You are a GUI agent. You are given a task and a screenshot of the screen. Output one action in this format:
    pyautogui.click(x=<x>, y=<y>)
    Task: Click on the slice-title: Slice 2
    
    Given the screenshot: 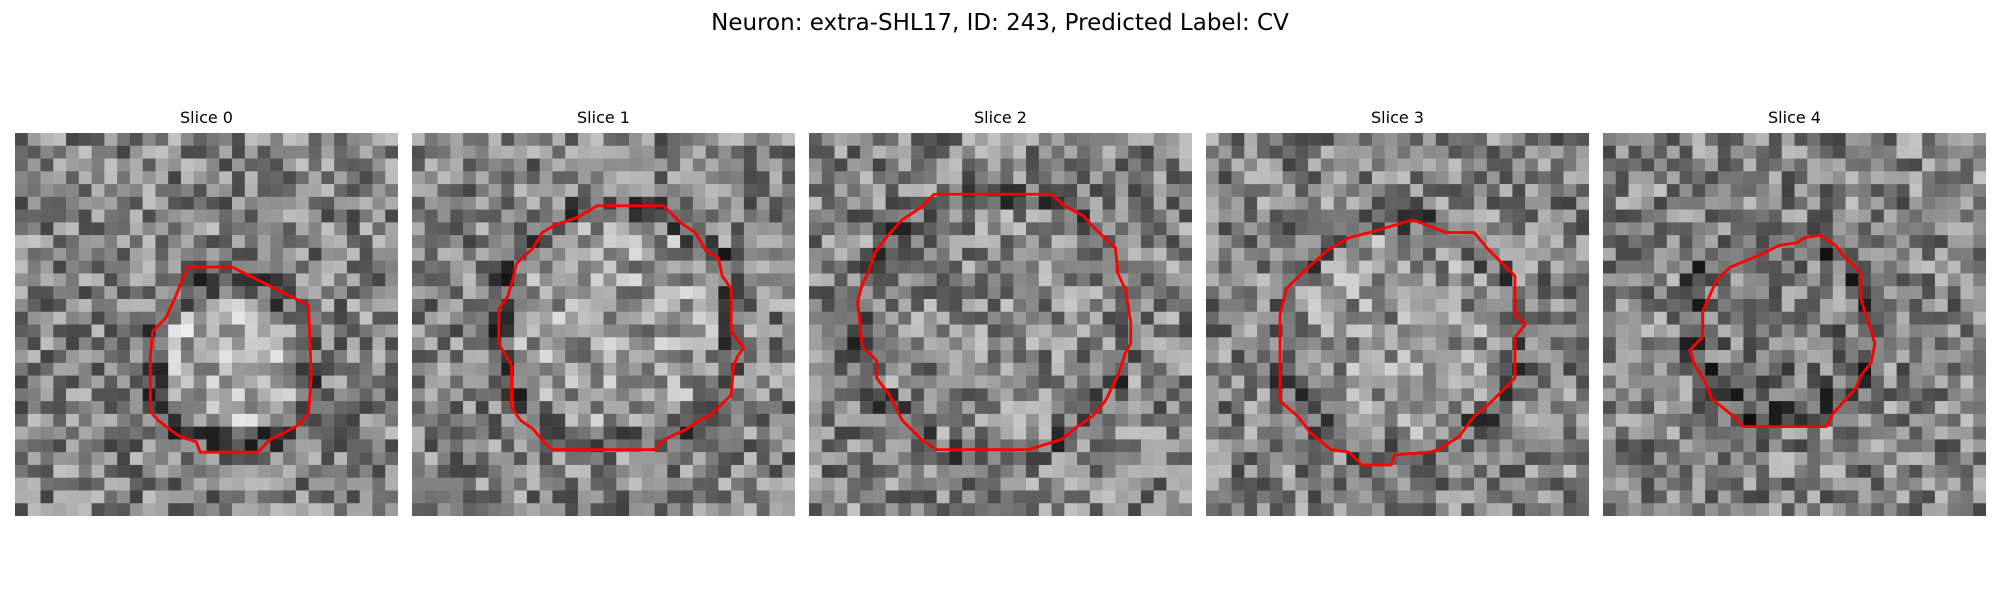 What is the action you would take?
    pyautogui.click(x=1000, y=117)
    